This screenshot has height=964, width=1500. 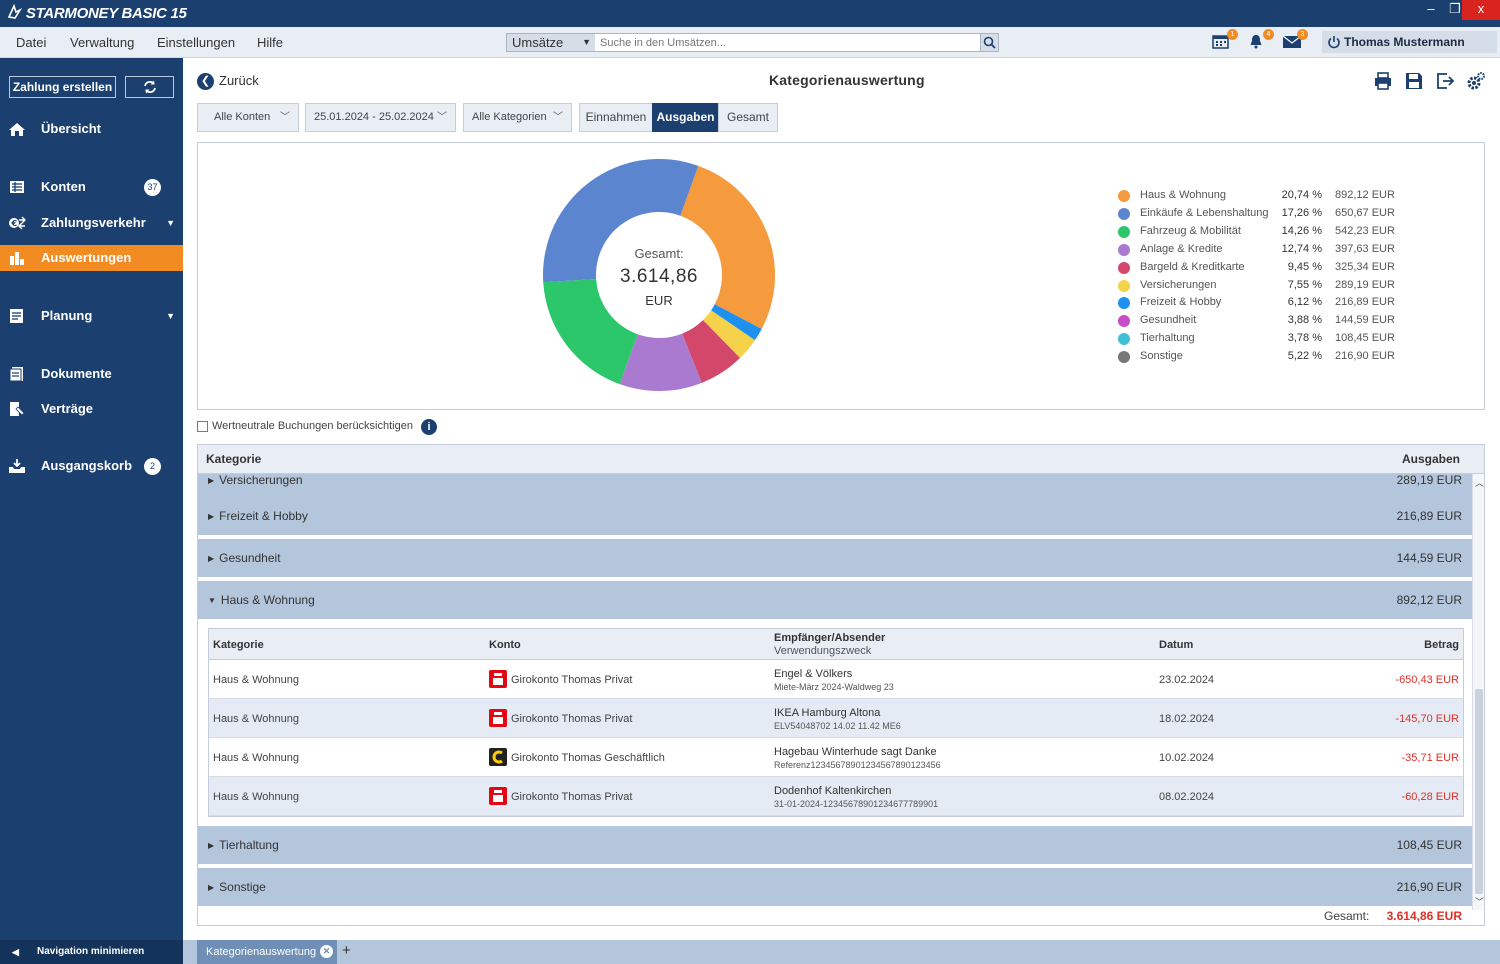 What do you see at coordinates (248, 117) in the screenshot?
I see `accounts-filter-dropdown: Alle Konten ﹀` at bounding box center [248, 117].